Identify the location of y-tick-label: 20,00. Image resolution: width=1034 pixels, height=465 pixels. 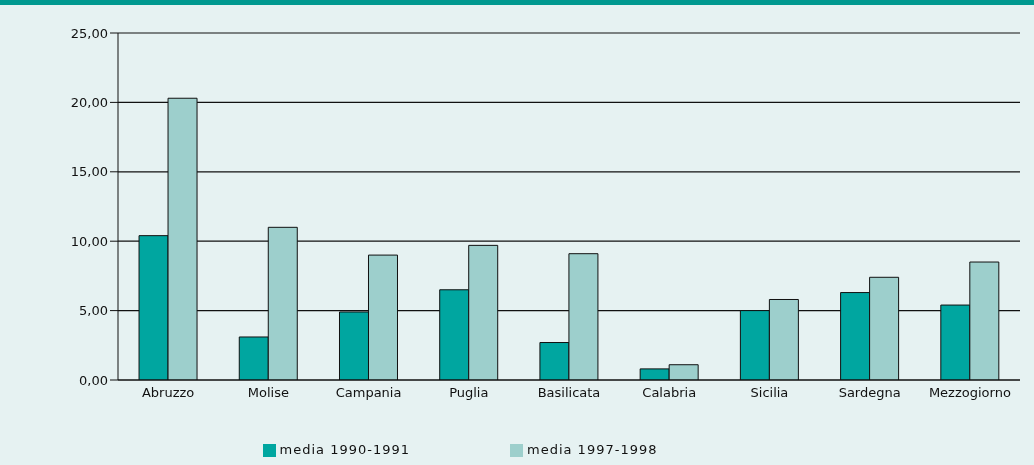
(89, 103).